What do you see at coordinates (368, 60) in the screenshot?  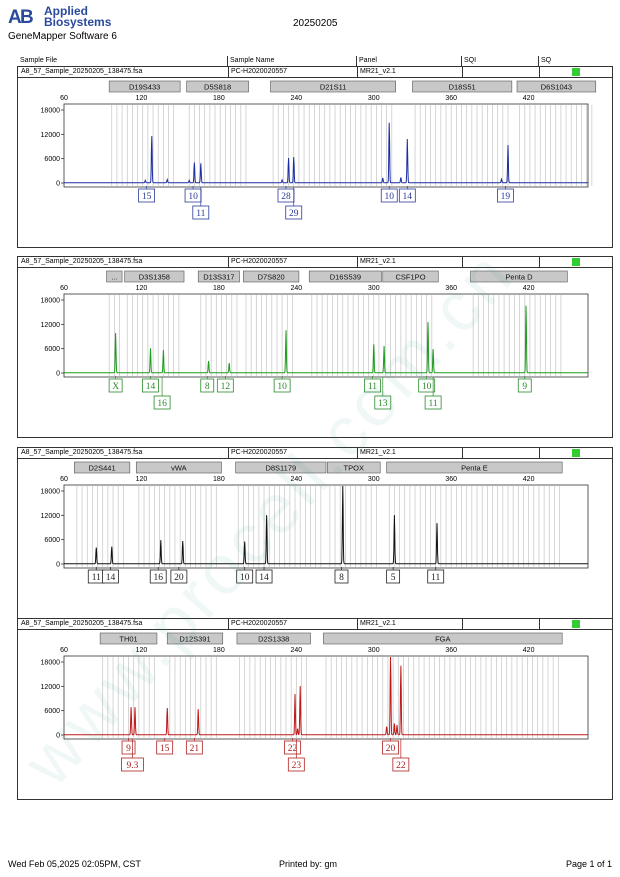 I see `col-panel: Panel` at bounding box center [368, 60].